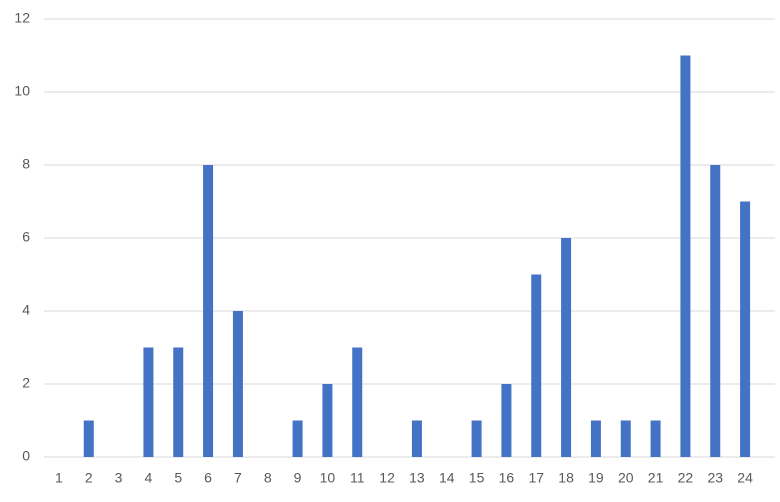  Describe the element at coordinates (507, 478) in the screenshot. I see `x-tick-label: 16` at that location.